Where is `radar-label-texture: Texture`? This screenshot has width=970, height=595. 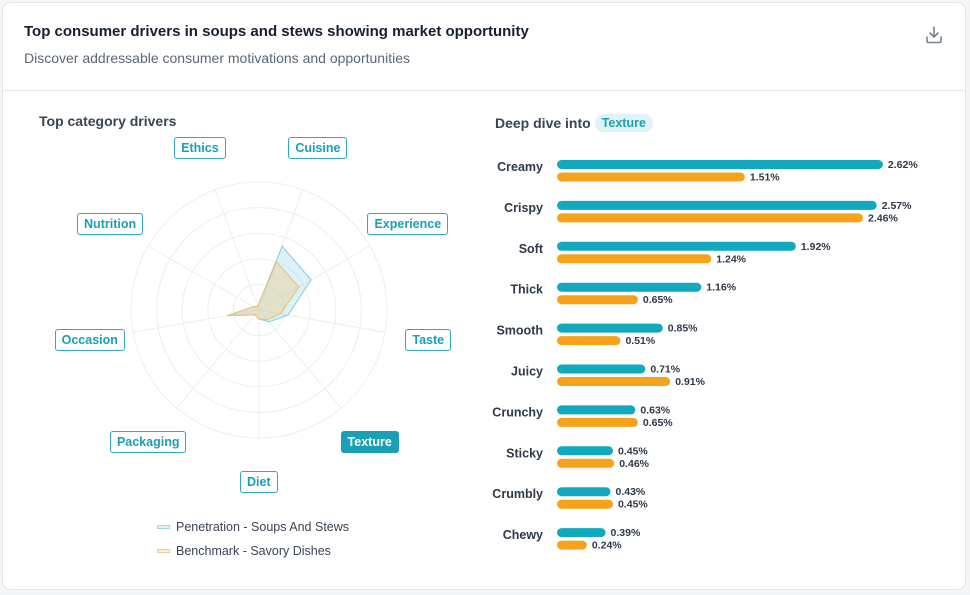 radar-label-texture: Texture is located at coordinates (369, 441).